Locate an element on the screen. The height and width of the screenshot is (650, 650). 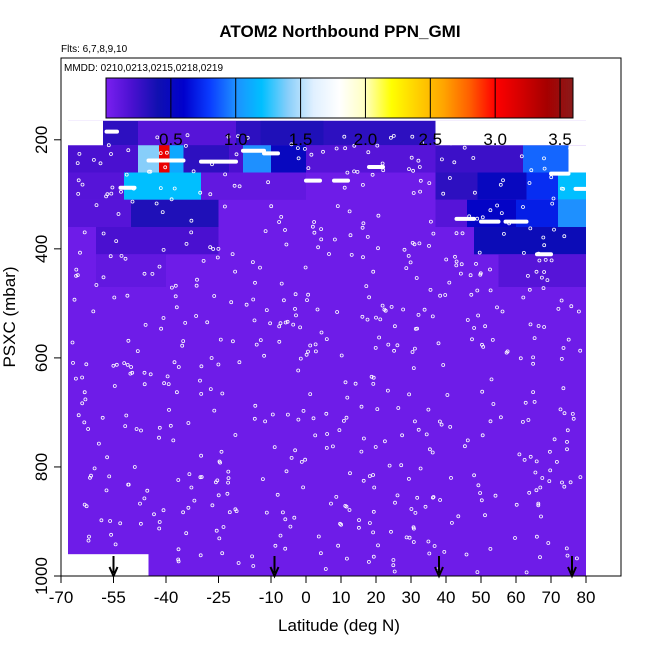
heatmap-cell is located at coordinates (572, 186).